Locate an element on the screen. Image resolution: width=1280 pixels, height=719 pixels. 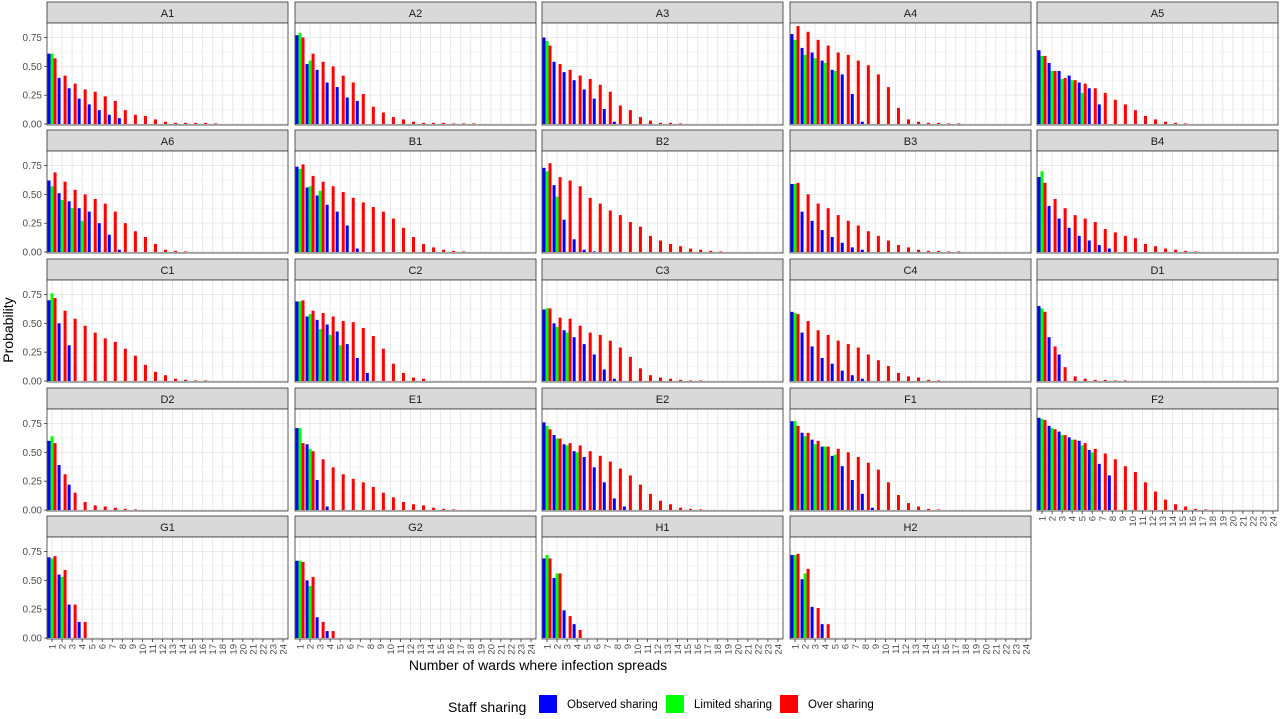
facet-strip-label: A6 is located at coordinates (167, 142).